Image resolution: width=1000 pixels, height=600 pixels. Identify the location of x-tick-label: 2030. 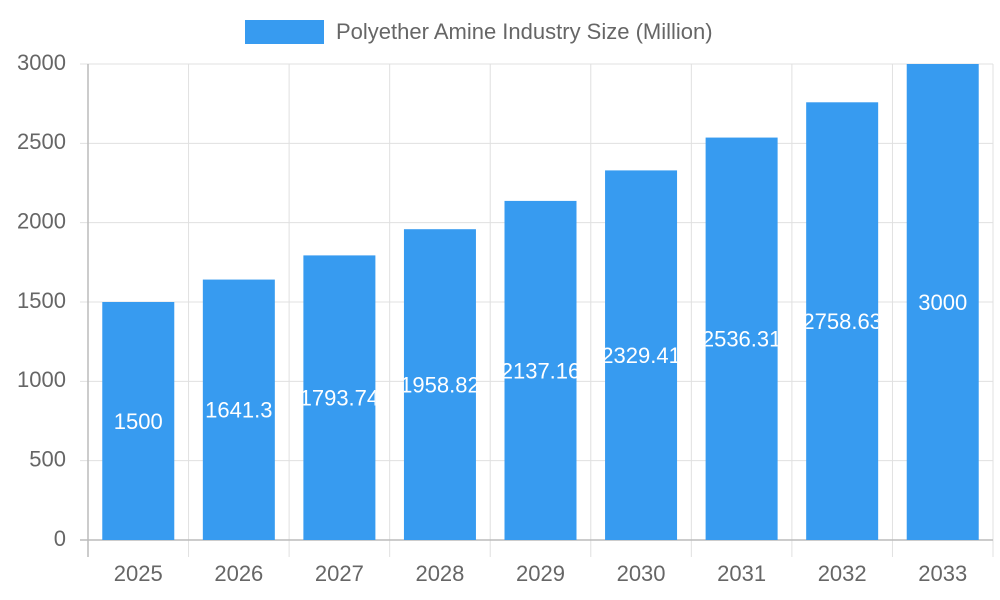
(641, 573).